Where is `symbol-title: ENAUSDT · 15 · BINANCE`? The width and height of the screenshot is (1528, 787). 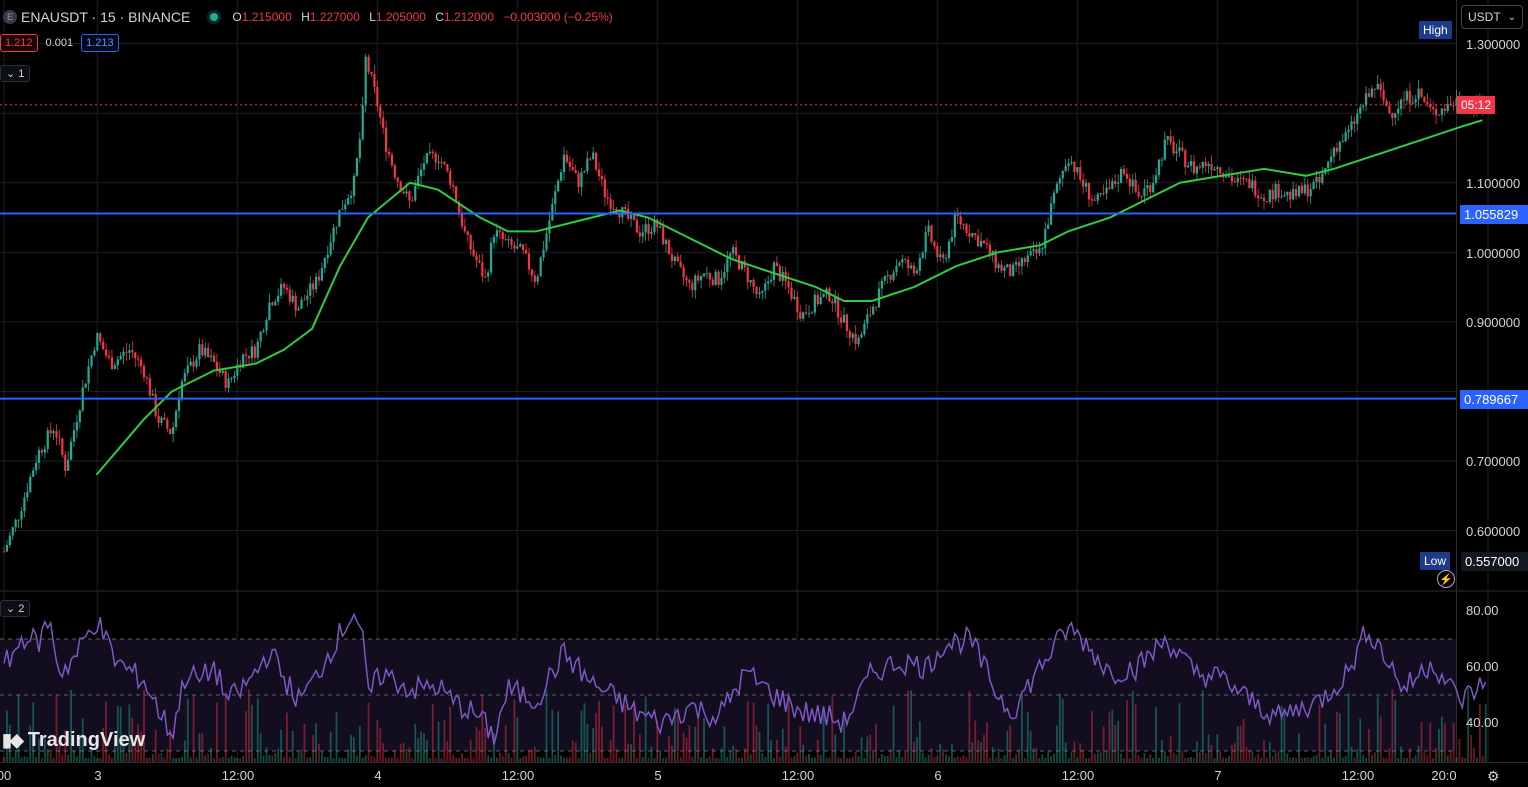 symbol-title: ENAUSDT · 15 · BINANCE is located at coordinates (106, 17).